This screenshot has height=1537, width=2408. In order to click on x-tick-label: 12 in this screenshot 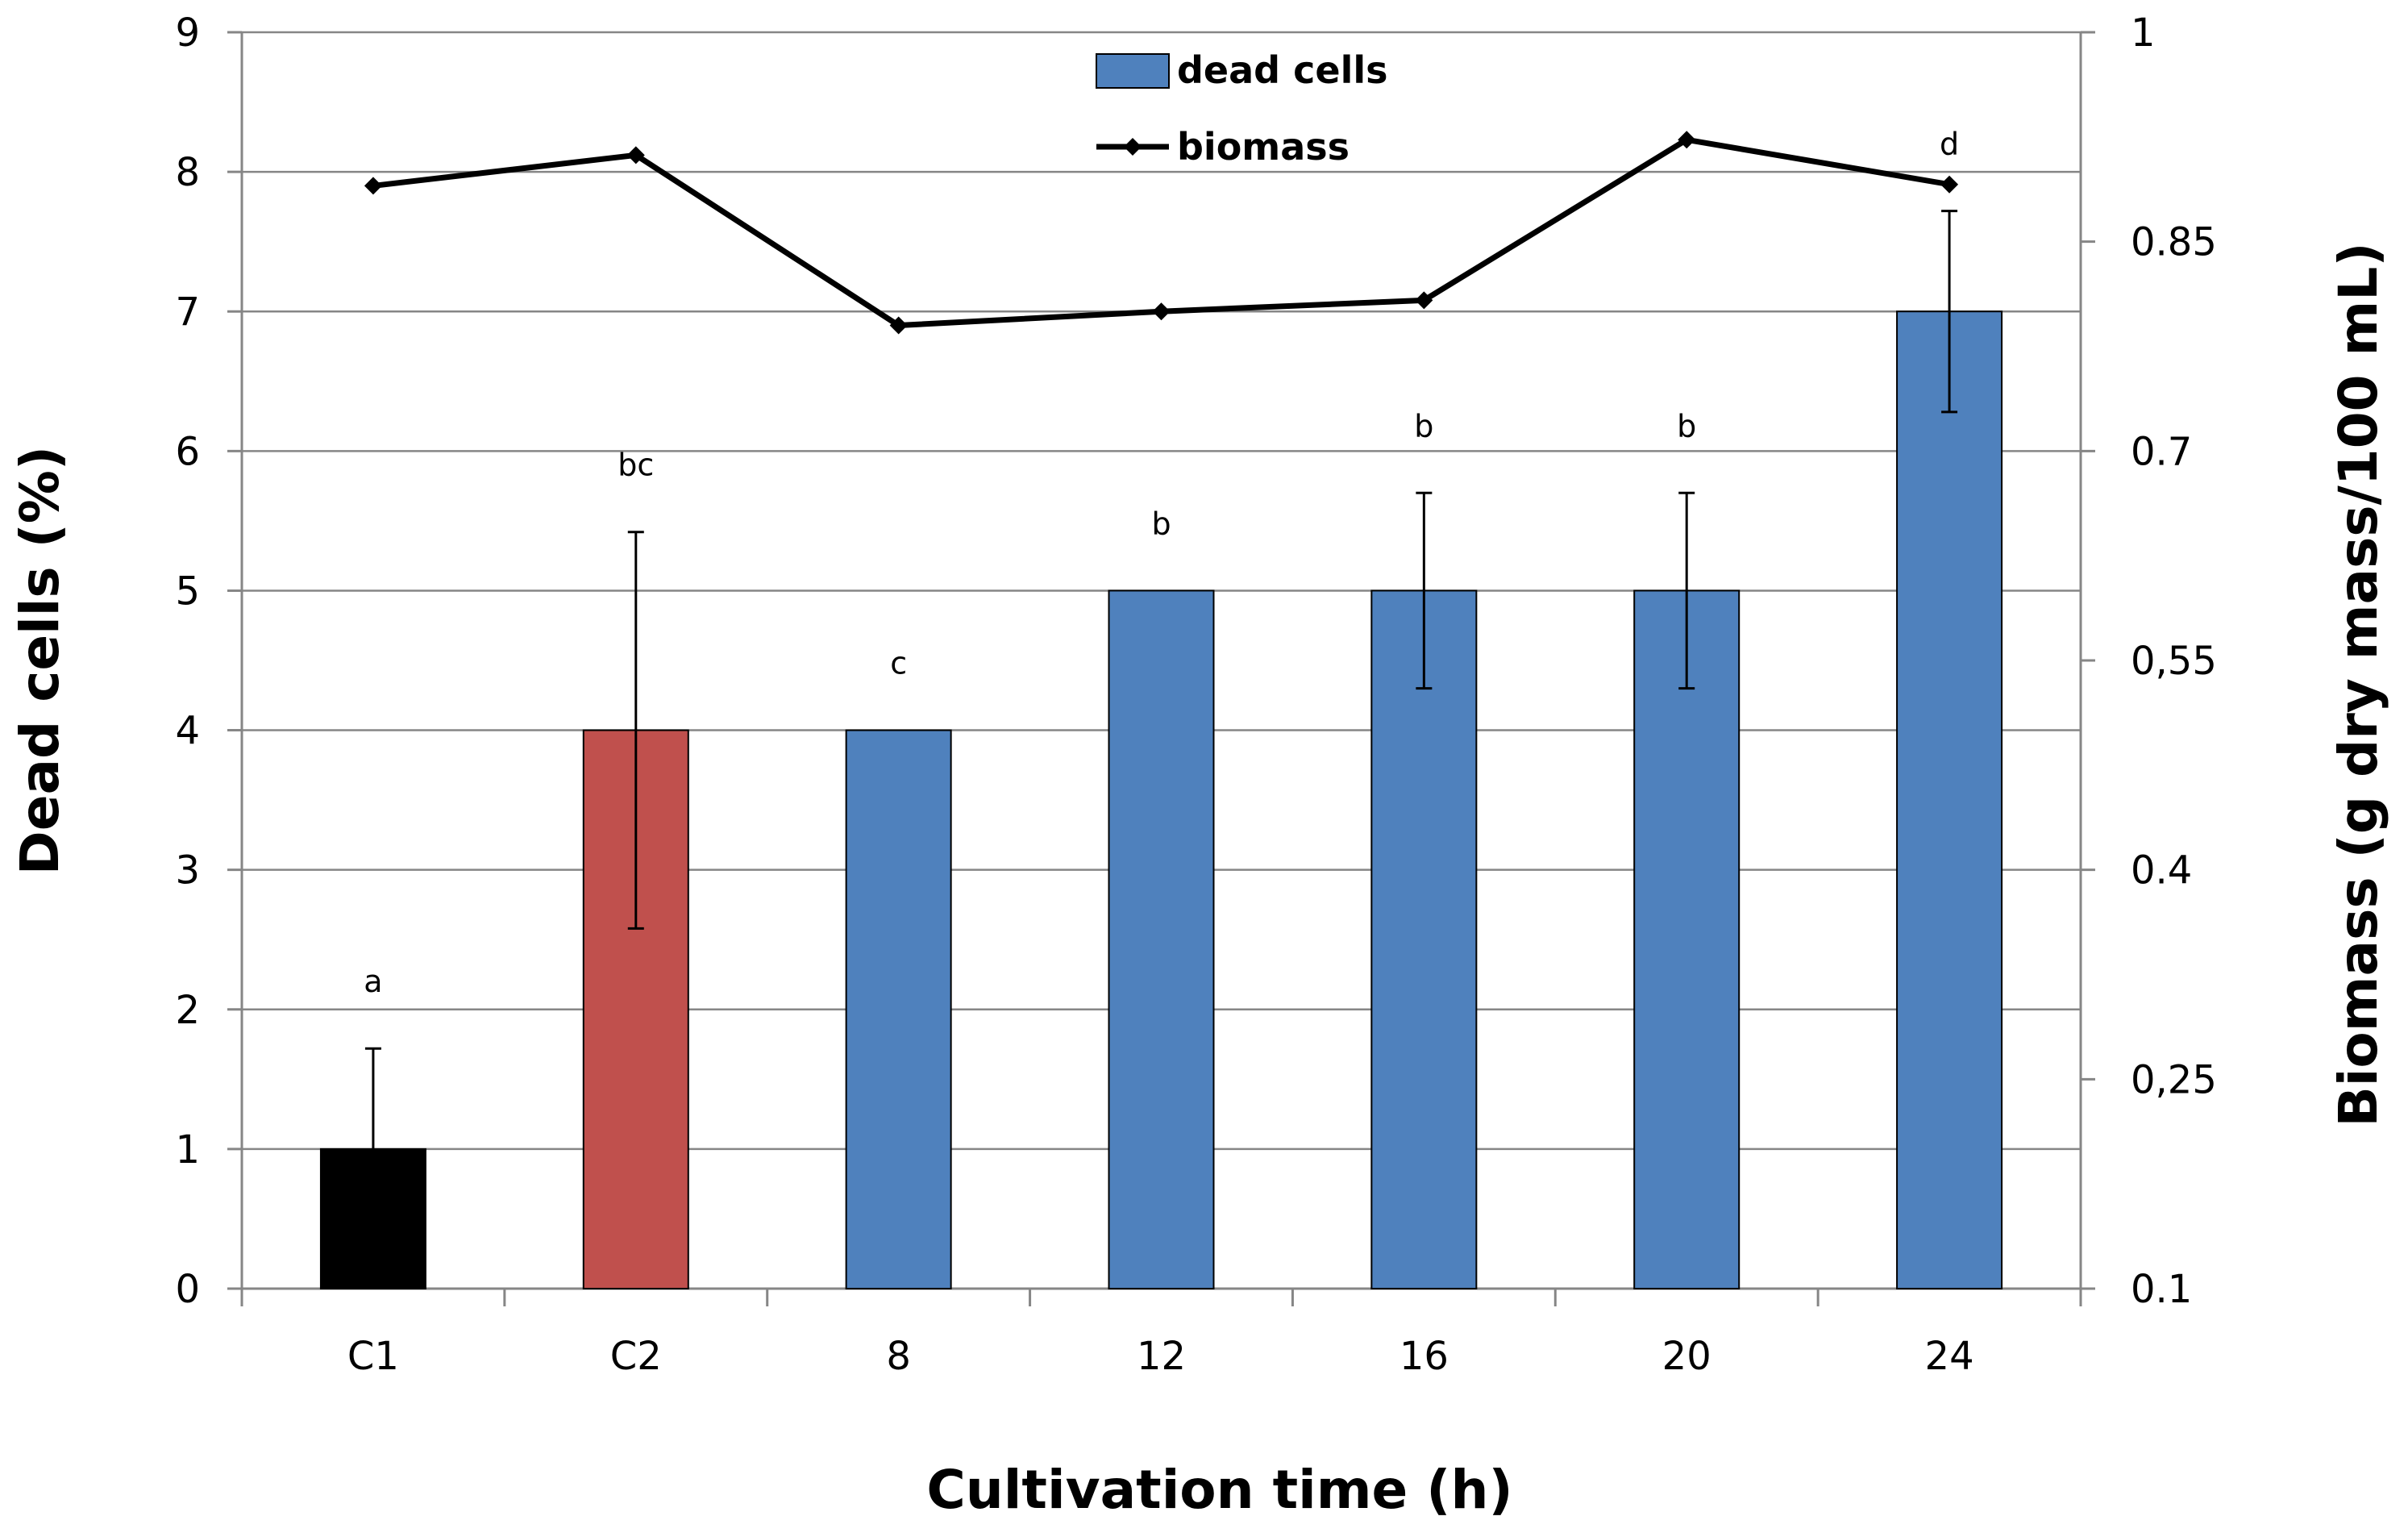, I will do `click(1161, 1356)`.